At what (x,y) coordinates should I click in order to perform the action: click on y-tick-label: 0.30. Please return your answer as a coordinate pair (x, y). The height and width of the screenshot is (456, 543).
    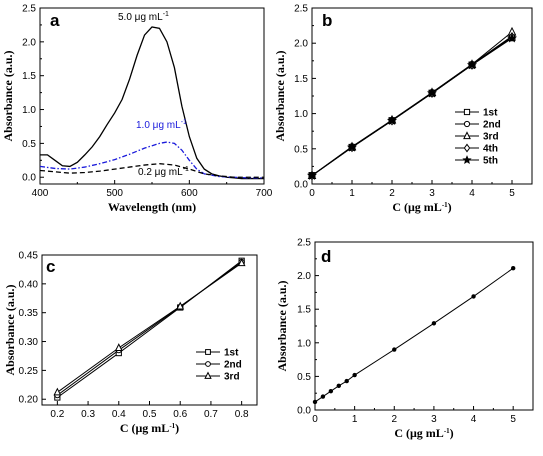
    Looking at the image, I should click on (29, 342).